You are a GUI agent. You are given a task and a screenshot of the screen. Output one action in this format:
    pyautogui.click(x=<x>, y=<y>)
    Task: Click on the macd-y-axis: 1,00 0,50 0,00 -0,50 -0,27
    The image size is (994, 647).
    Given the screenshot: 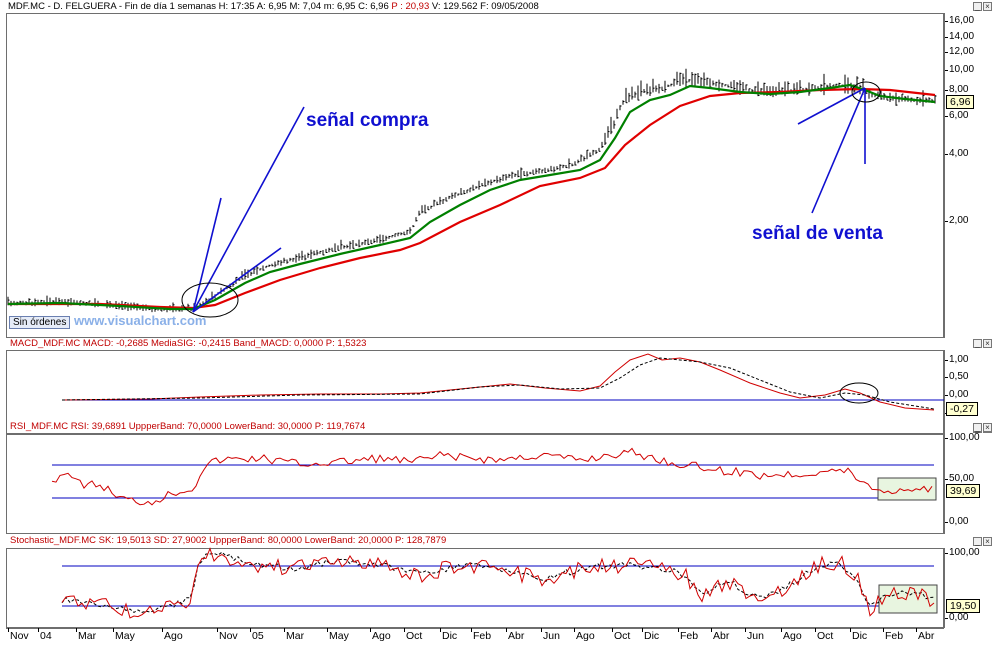 What is the action you would take?
    pyautogui.click(x=969, y=392)
    